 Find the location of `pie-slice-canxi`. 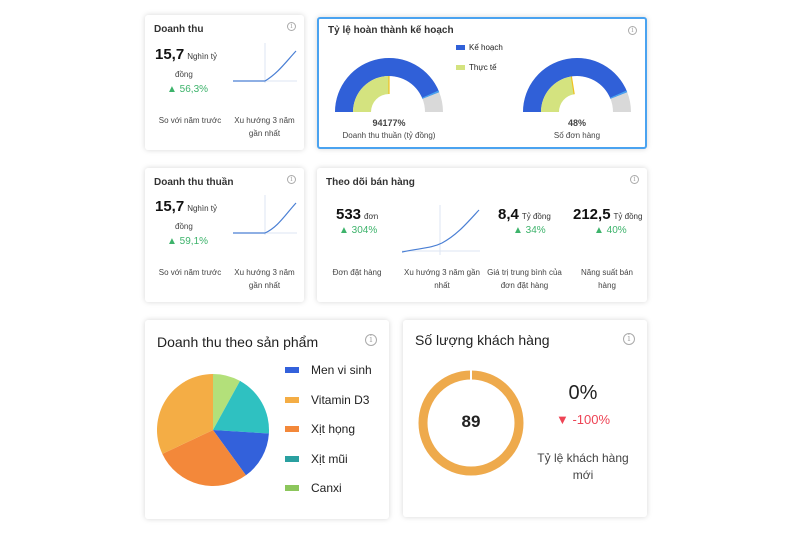

pie-slice-canxi is located at coordinates (226, 402).